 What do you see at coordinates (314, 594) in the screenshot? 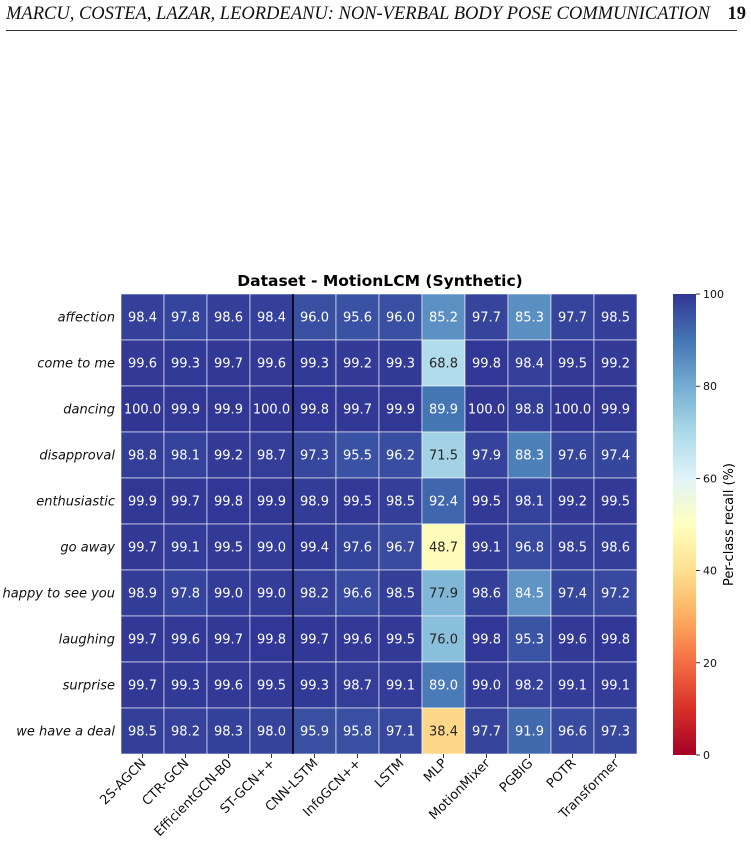
I see `cell-value: 98.2` at bounding box center [314, 594].